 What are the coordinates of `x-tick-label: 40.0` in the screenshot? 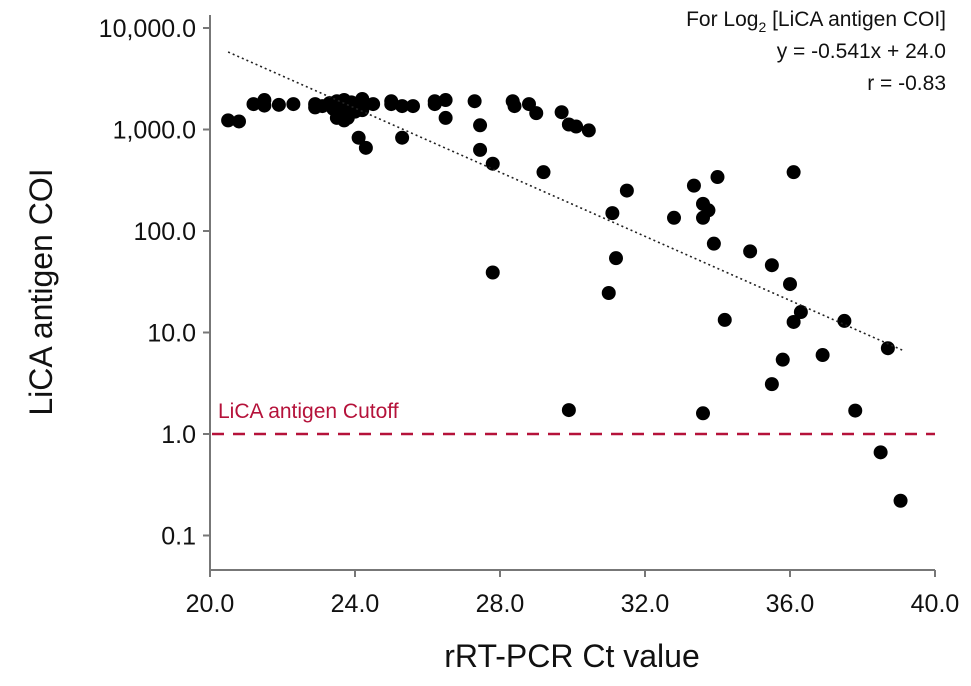 It's located at (935, 604).